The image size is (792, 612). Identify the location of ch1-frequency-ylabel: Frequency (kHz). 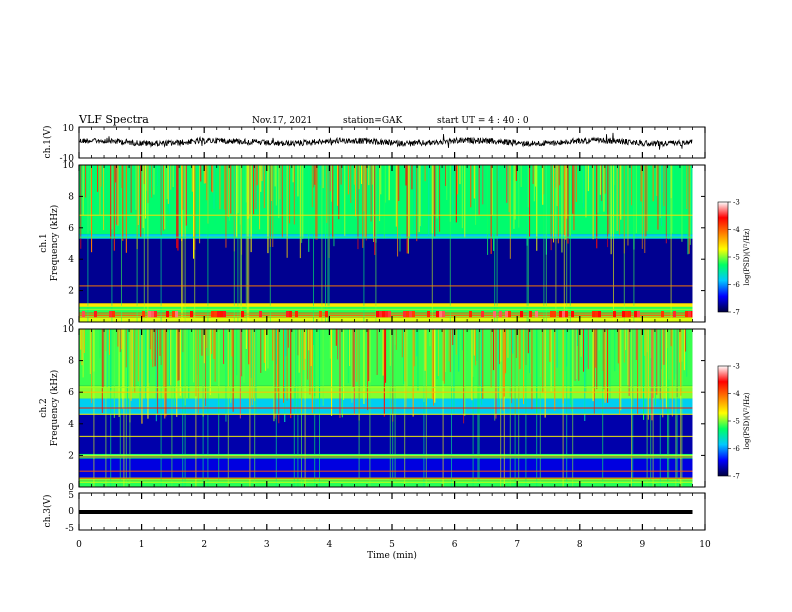
(54, 243).